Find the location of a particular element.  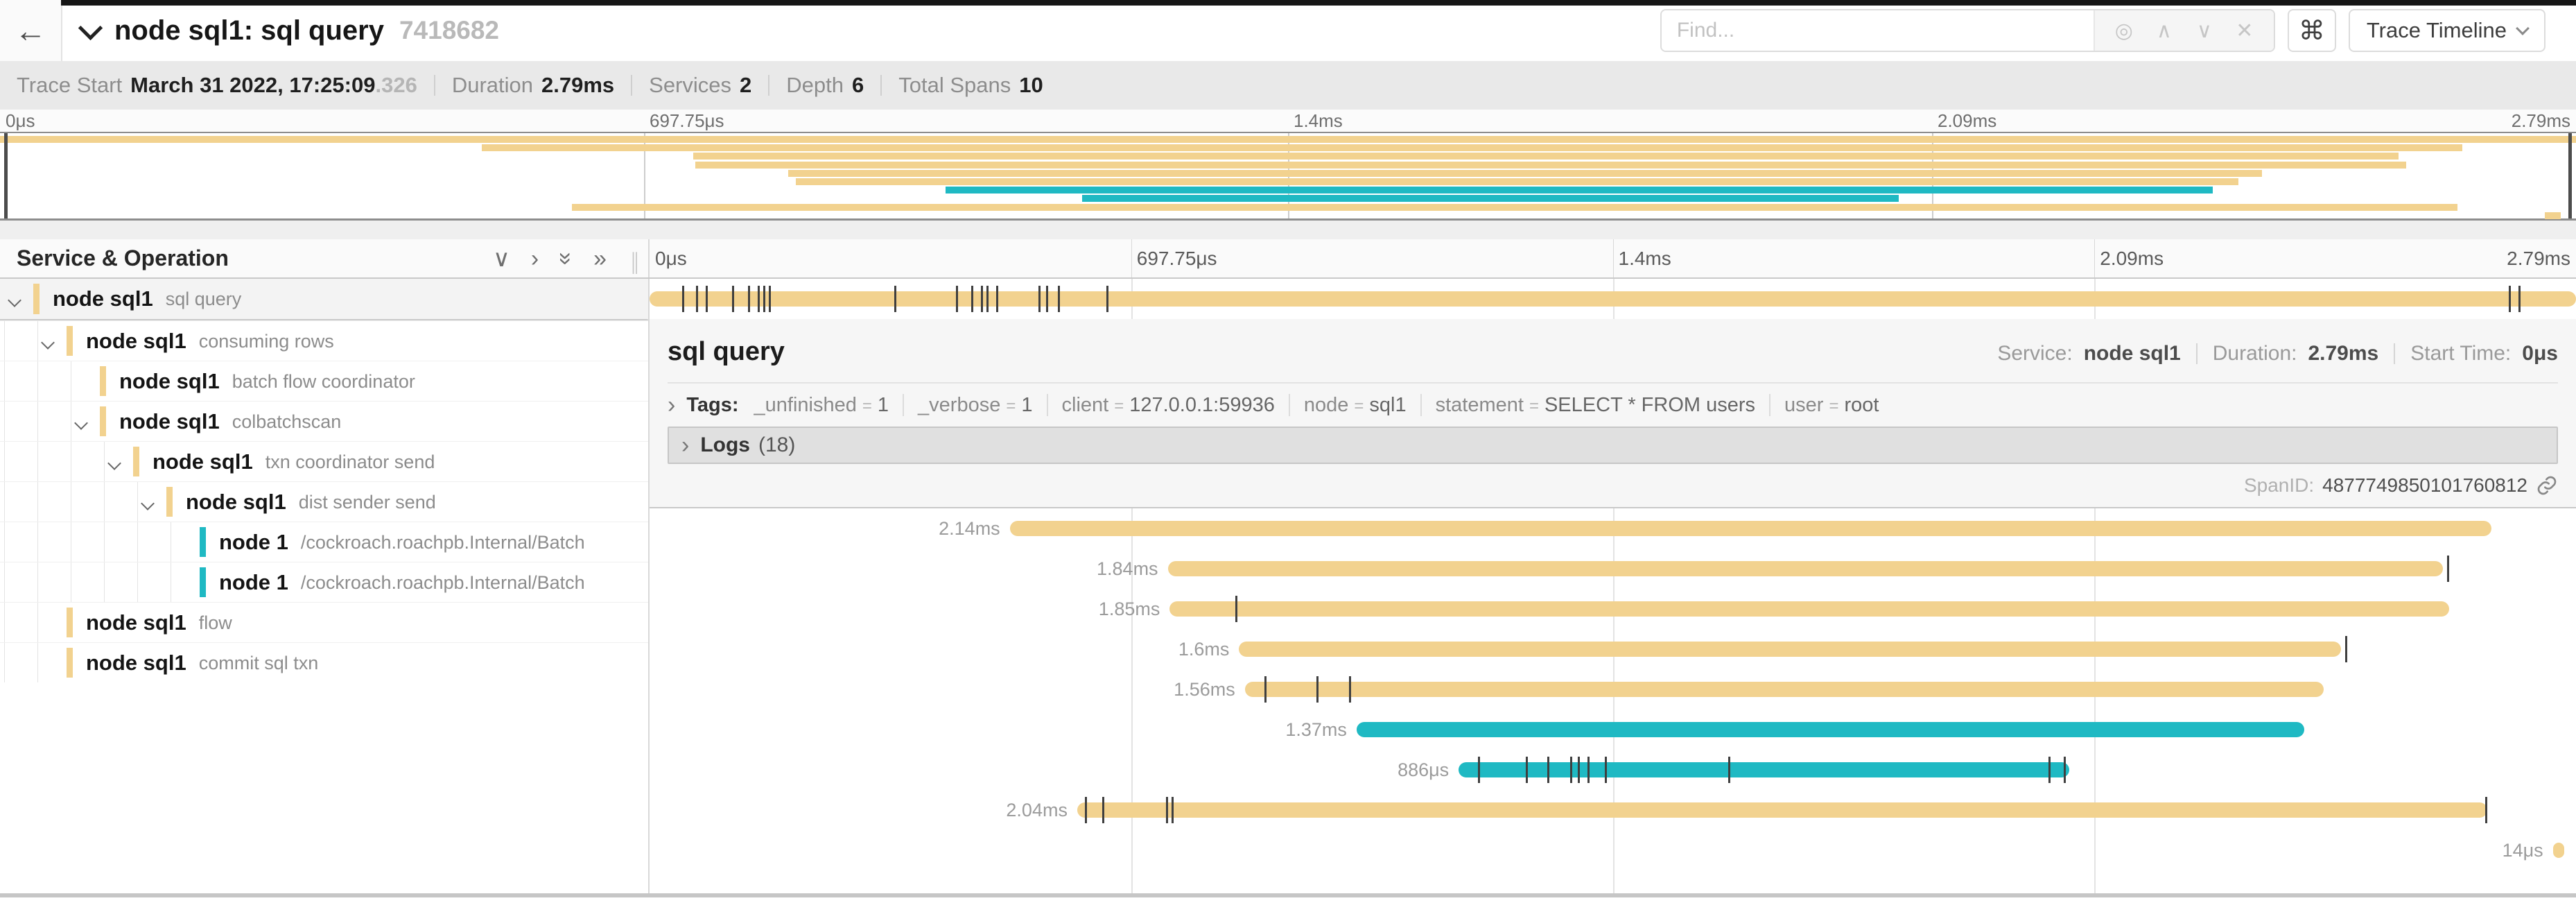

find-clear-icon: ✕ is located at coordinates (2245, 30).